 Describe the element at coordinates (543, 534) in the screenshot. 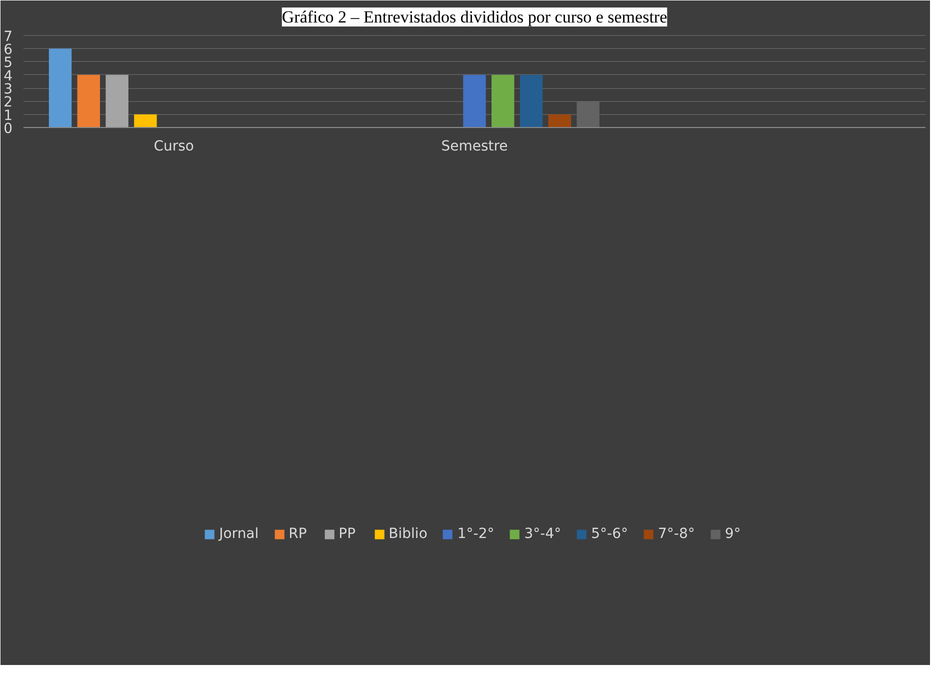

I see `legend-label: 3°-4°` at that location.